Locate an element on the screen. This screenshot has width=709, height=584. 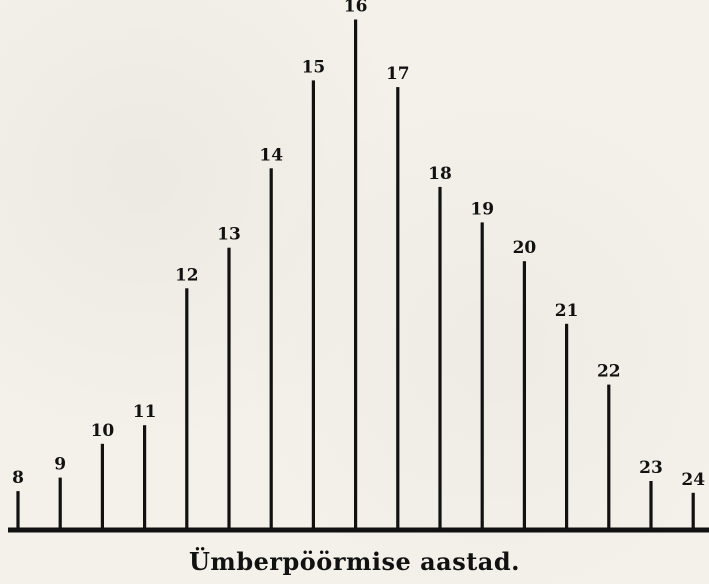
bar-label-17: 17 is located at coordinates (398, 74).